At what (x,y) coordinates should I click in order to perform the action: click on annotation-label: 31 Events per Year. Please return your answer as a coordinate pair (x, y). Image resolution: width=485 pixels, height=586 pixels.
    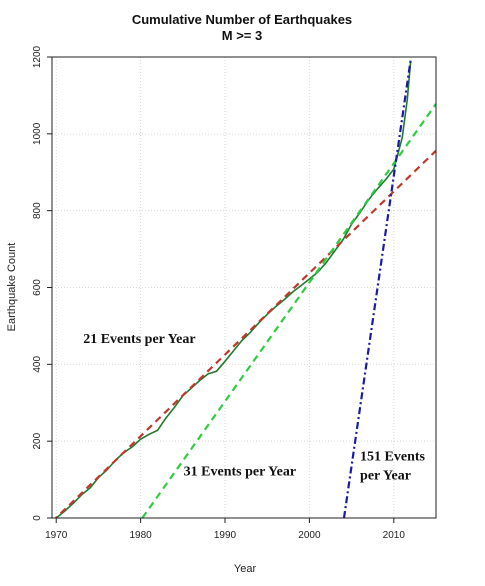
    Looking at the image, I should click on (240, 472).